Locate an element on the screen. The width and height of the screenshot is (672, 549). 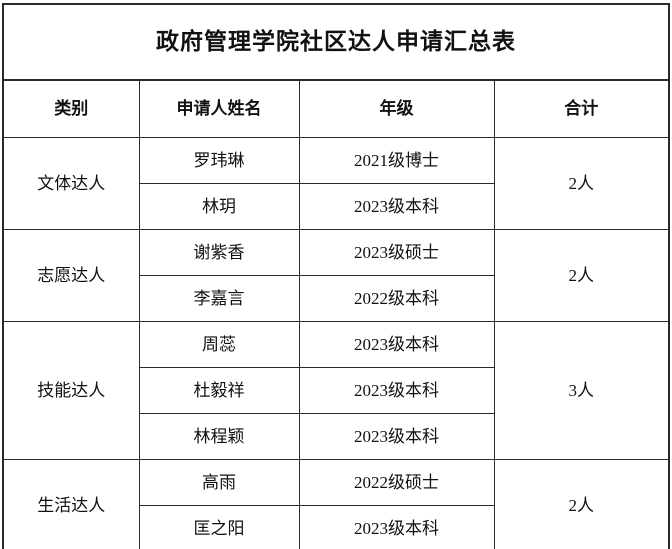
category-cell-skill: 技能达人 is located at coordinates (71, 390).